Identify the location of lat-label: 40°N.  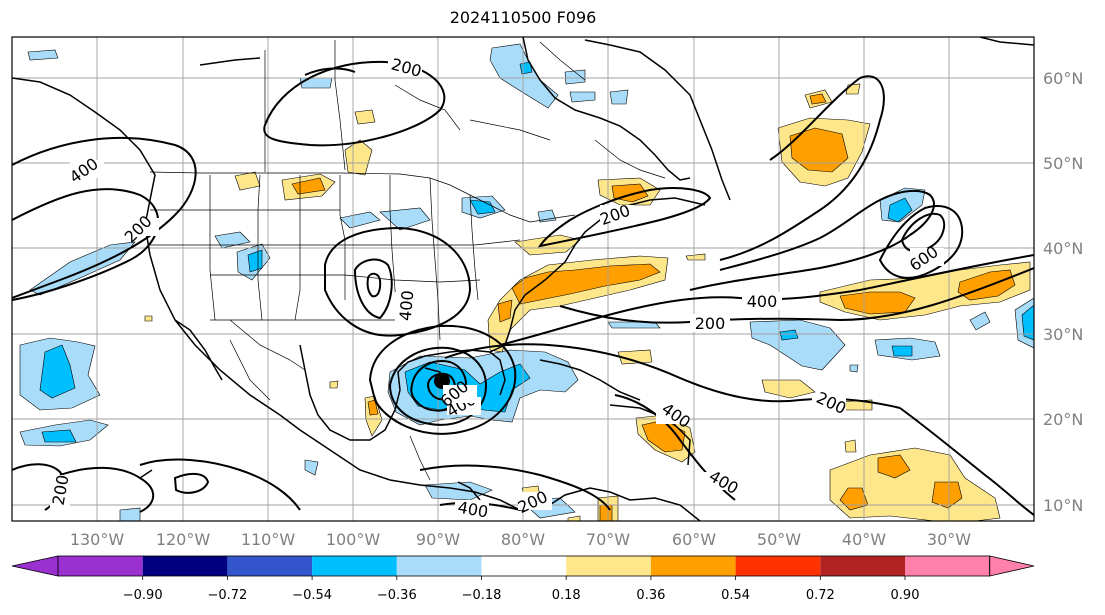
(1063, 248).